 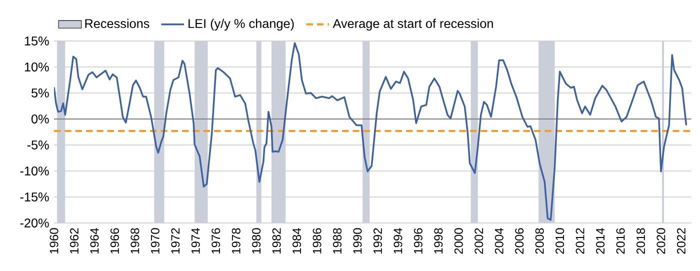 I want to click on x-tick-label: 2020, so click(x=661, y=241).